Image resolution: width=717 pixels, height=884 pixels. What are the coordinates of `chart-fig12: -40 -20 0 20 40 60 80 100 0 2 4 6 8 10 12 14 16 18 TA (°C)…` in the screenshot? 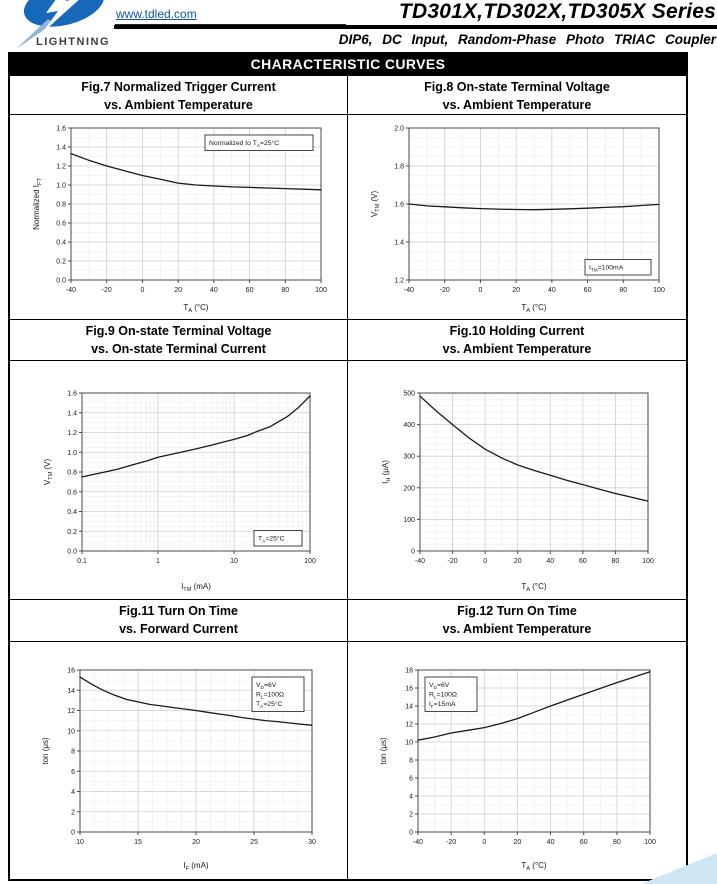 It's located at (517, 760).